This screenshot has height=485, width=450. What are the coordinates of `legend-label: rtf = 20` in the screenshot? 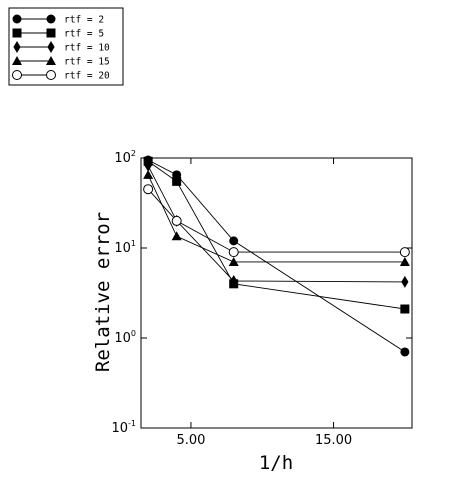 It's located at (87, 76).